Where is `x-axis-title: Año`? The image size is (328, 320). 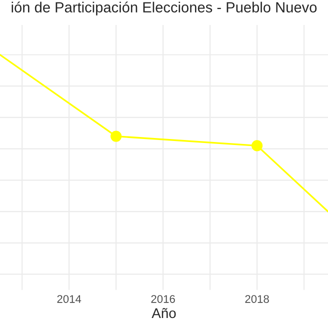 x-axis-title: Año is located at coordinates (164, 313).